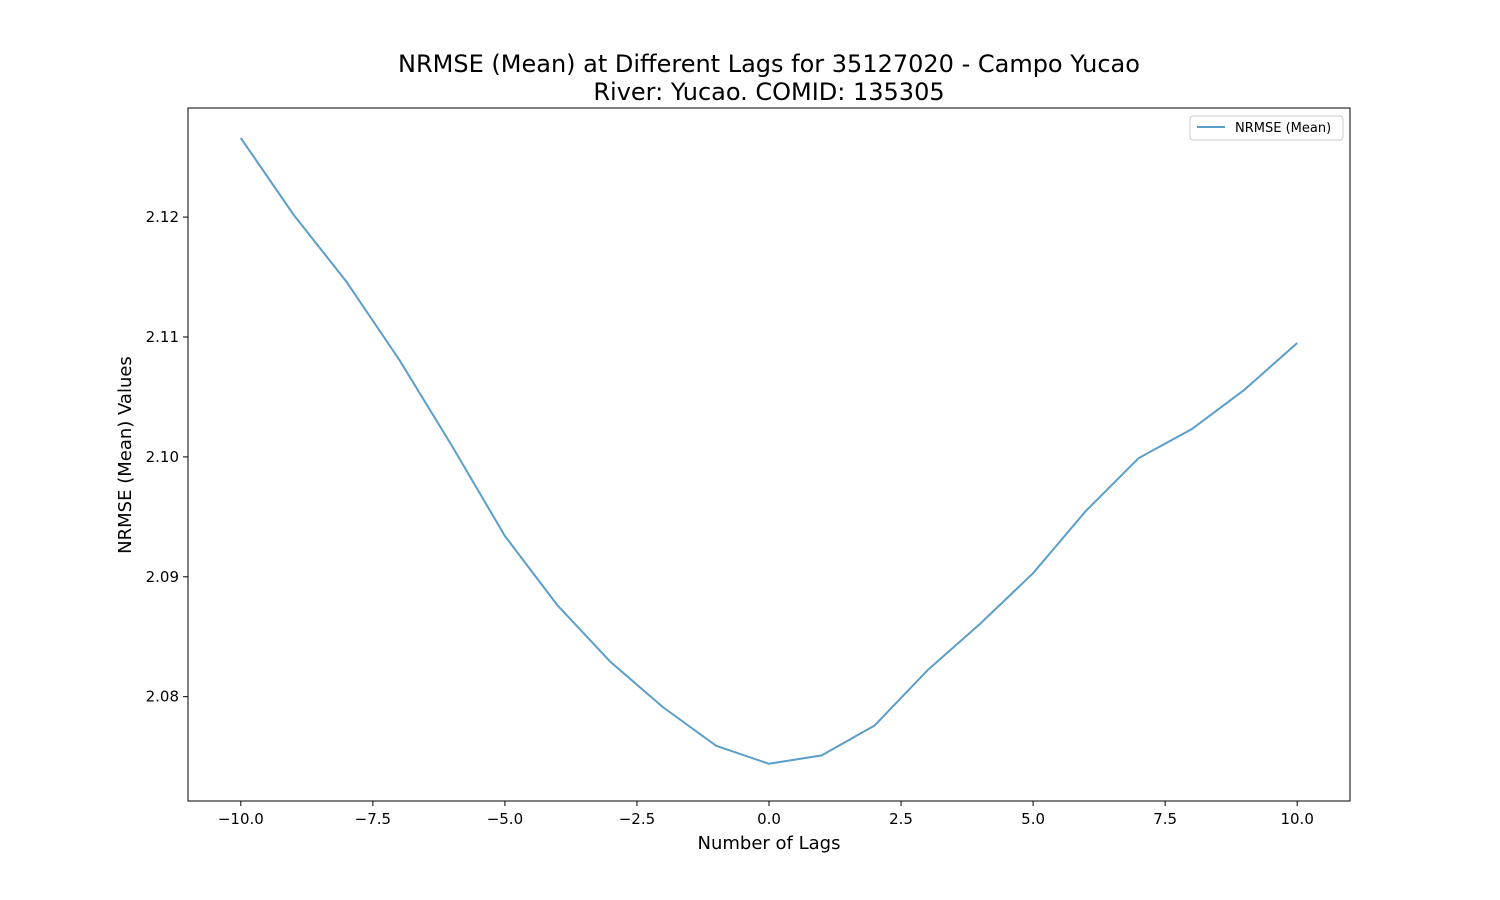 Image resolution: width=1500 pixels, height=900 pixels. What do you see at coordinates (769, 843) in the screenshot?
I see `x-axis-label: Number of Lags` at bounding box center [769, 843].